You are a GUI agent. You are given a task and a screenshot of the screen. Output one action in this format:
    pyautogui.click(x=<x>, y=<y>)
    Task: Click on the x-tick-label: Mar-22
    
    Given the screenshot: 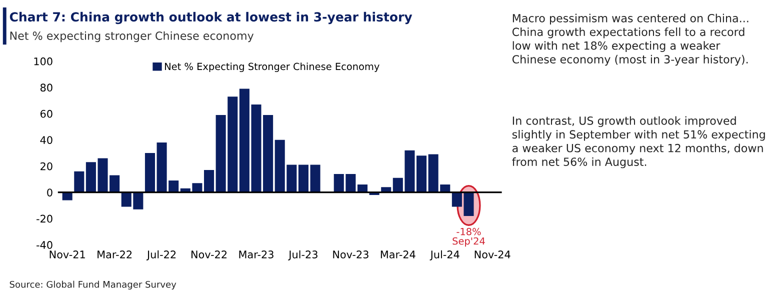 What is the action you would take?
    pyautogui.click(x=115, y=254)
    